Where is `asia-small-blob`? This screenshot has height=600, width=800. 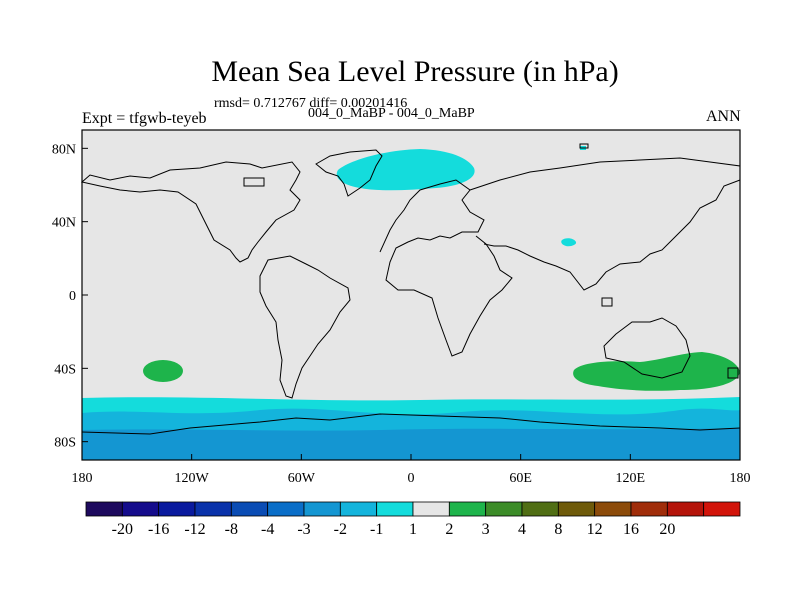 asia-small-blob is located at coordinates (569, 242).